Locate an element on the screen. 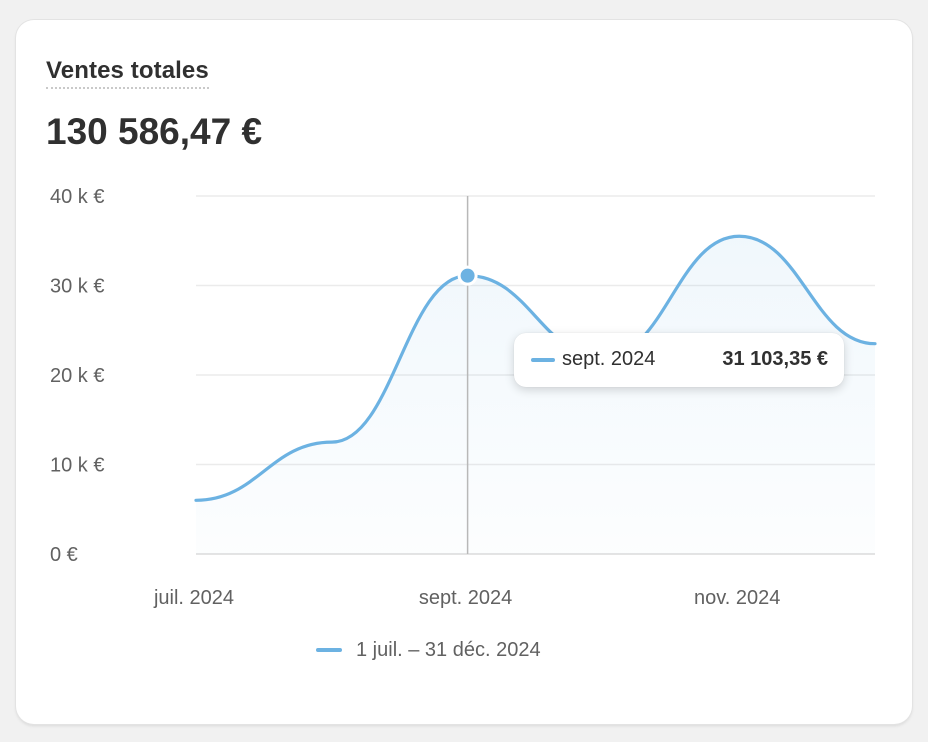  y-tick-label: 30 k € is located at coordinates (77, 287).